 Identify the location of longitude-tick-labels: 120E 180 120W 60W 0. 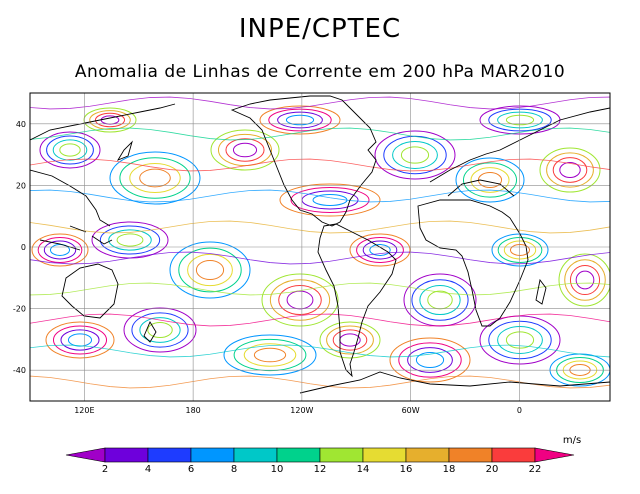
(298, 410).